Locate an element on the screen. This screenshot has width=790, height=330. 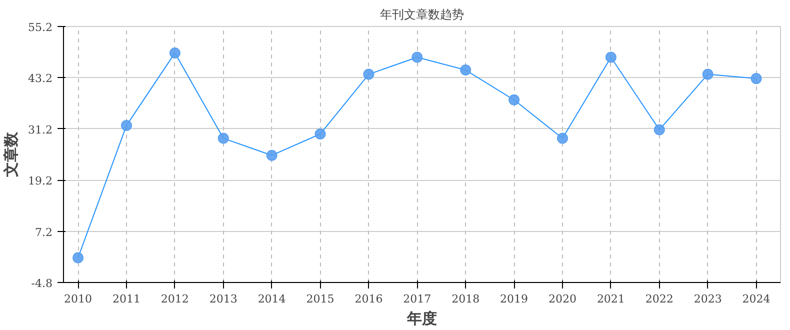
x-tick-label: 2012 is located at coordinates (174, 299).